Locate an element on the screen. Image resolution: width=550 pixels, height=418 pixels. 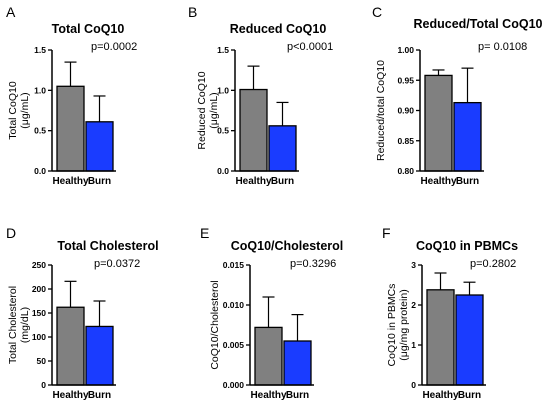
panel-c-pvalue: p= 0.0108 is located at coordinates (502, 47).